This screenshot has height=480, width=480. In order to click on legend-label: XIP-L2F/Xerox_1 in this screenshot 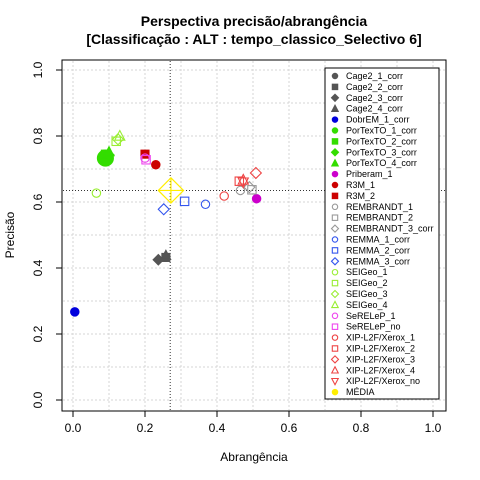, I will do `click(380, 338)`.